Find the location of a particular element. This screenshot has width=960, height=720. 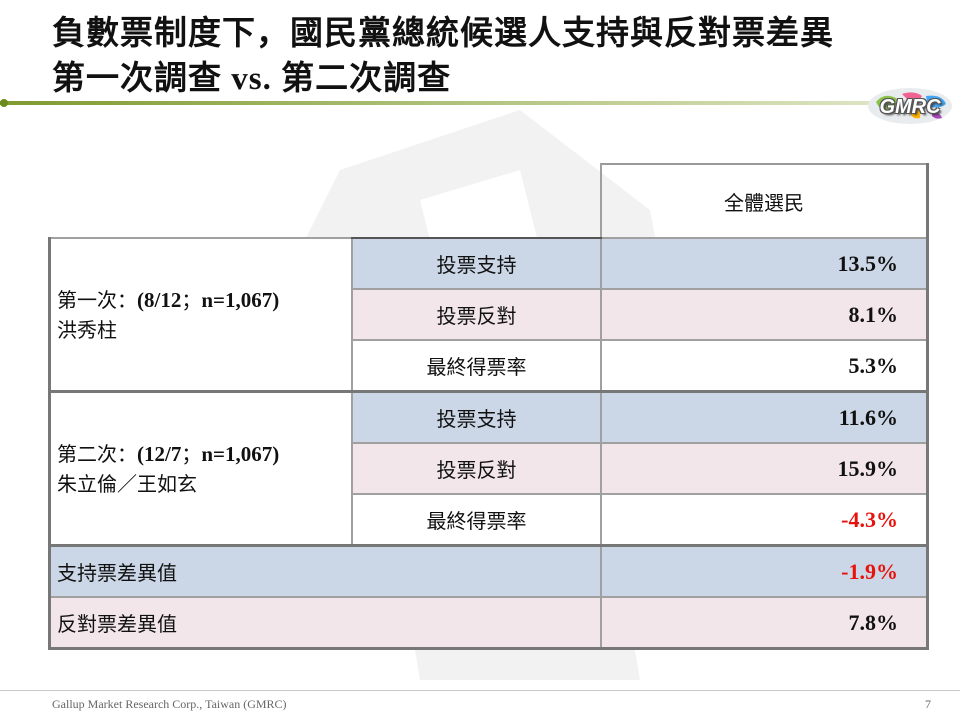

table-row: 投票反對 15.9% is located at coordinates (489, 468).